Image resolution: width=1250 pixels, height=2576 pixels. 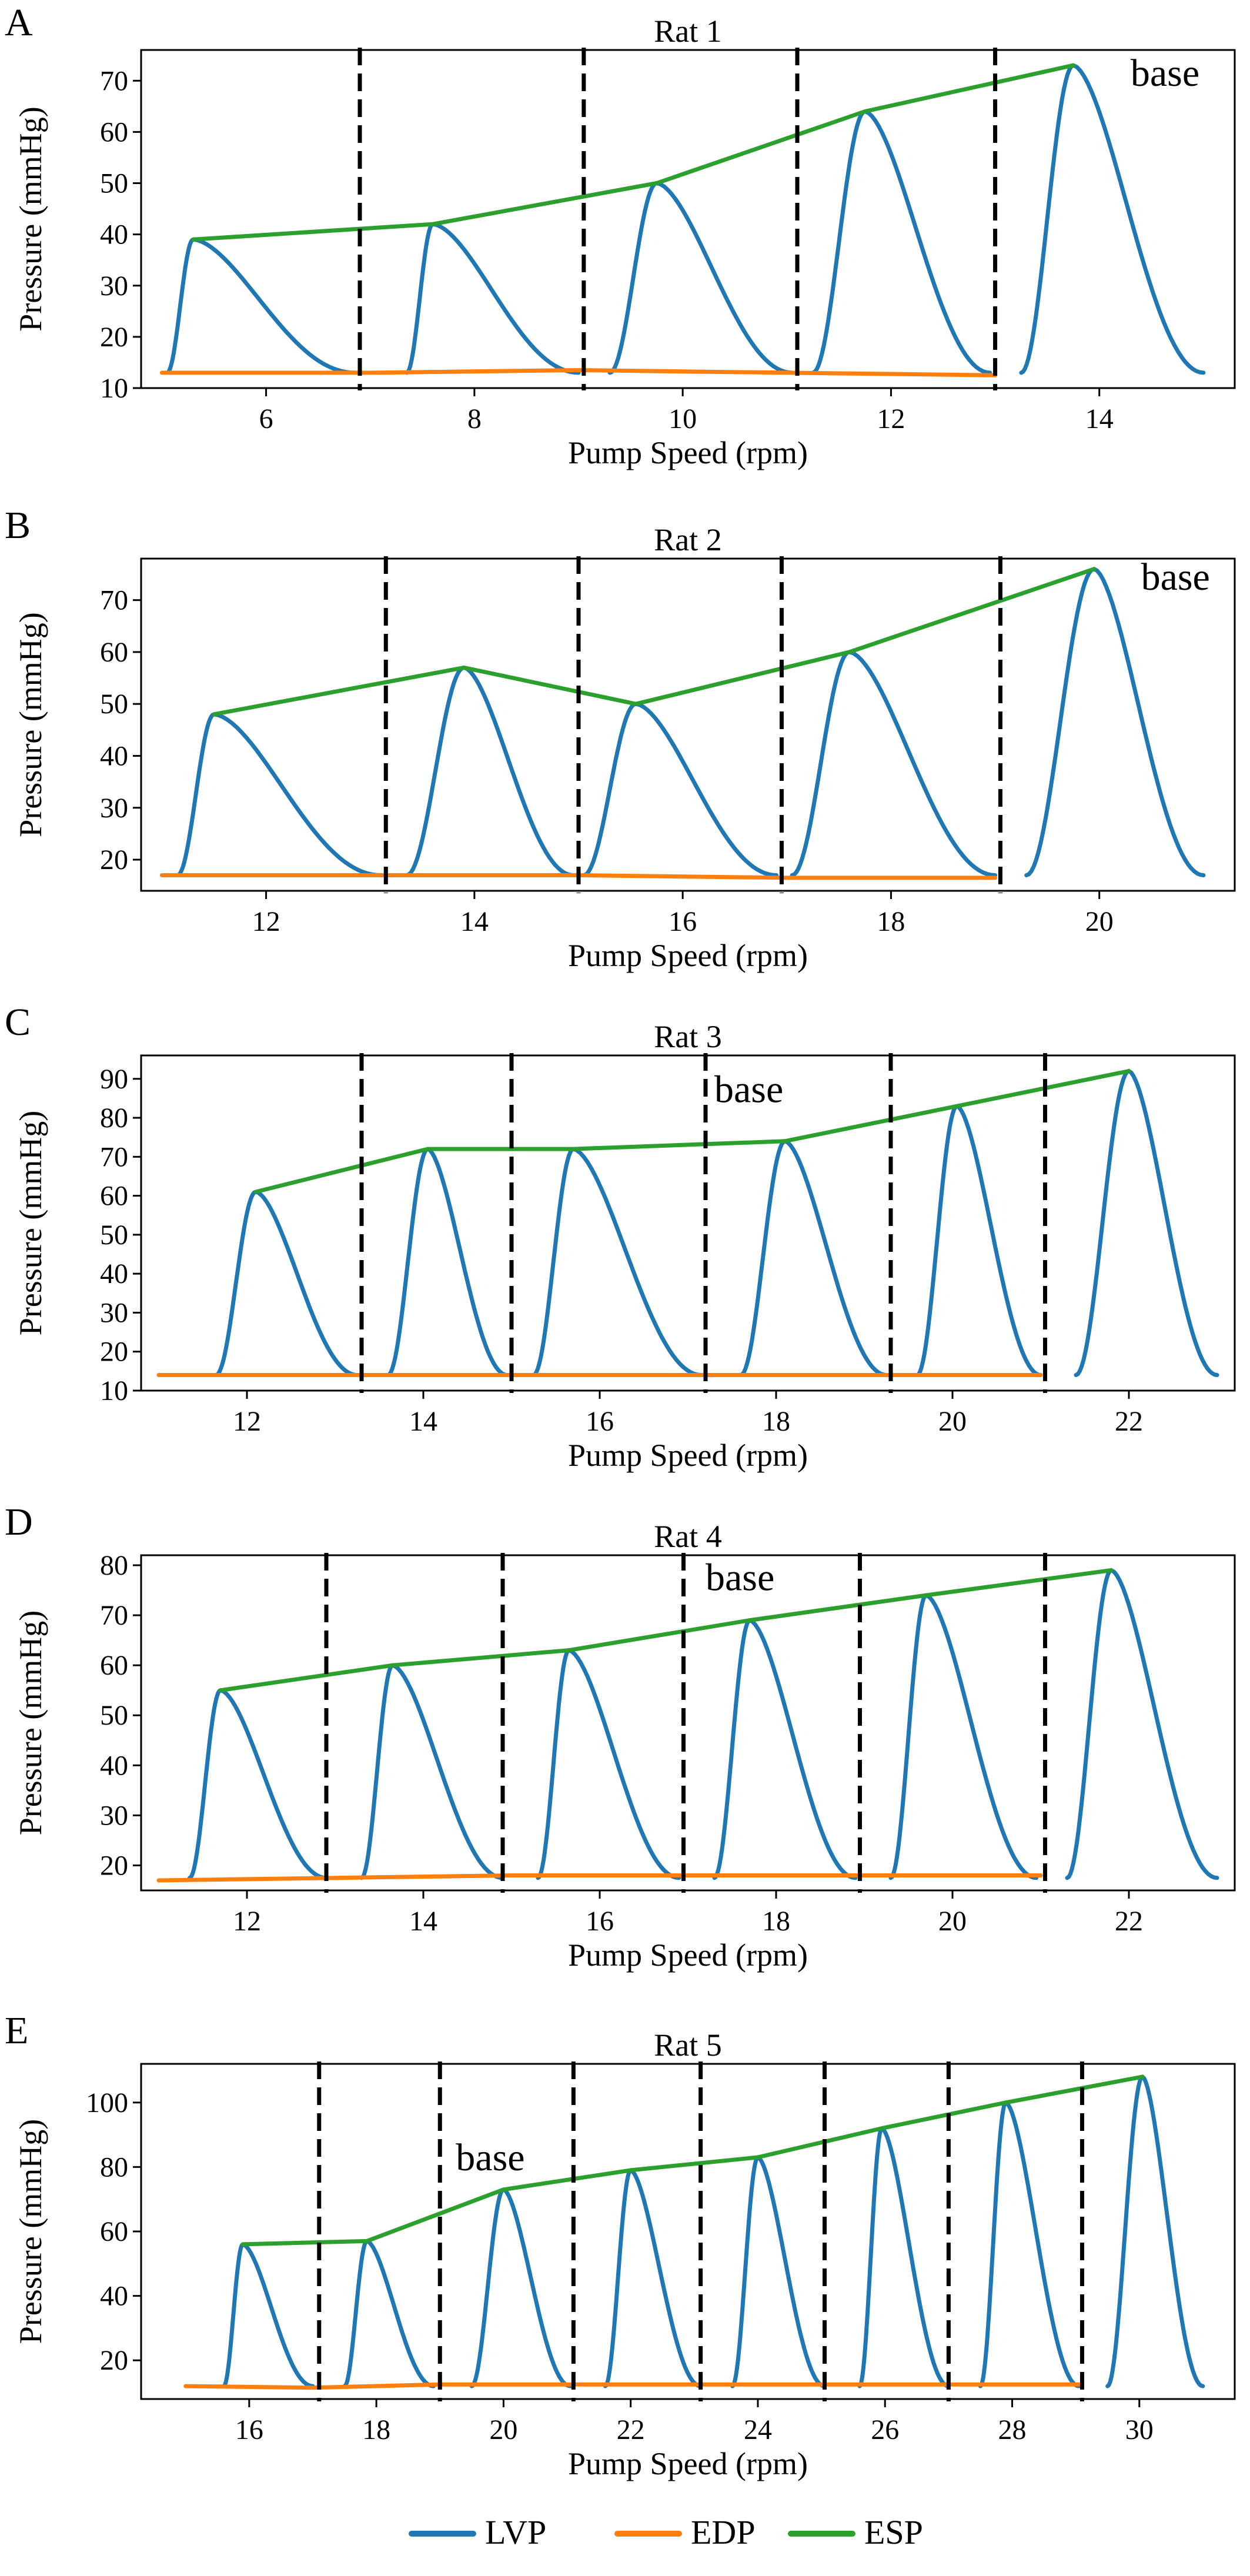 What do you see at coordinates (1139, 2429) in the screenshot?
I see `x-tick-label: 30` at bounding box center [1139, 2429].